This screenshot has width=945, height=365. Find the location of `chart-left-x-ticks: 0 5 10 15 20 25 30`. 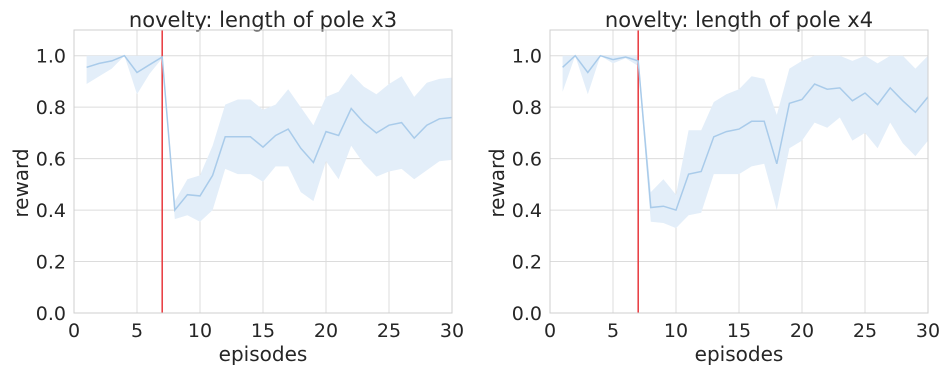

chart-left-x-ticks: 0 5 10 15 20 25 30 is located at coordinates (266, 331).